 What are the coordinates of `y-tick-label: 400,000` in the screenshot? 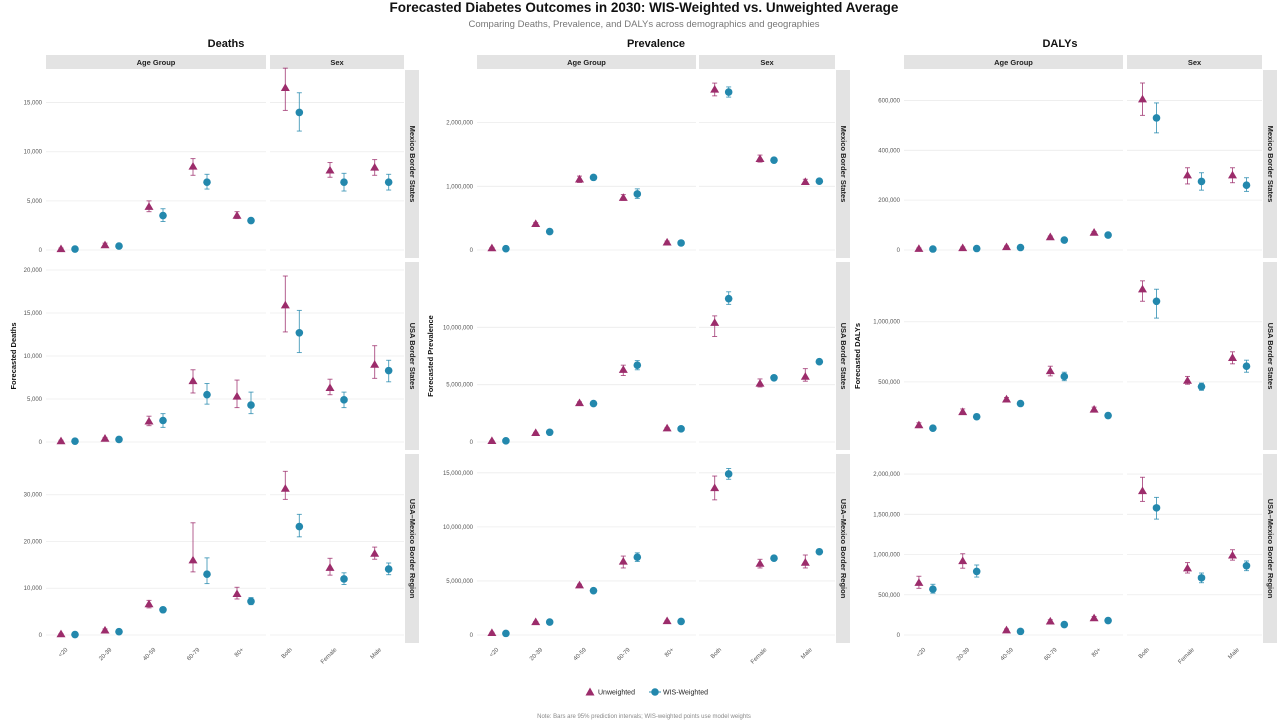 It's located at (889, 151).